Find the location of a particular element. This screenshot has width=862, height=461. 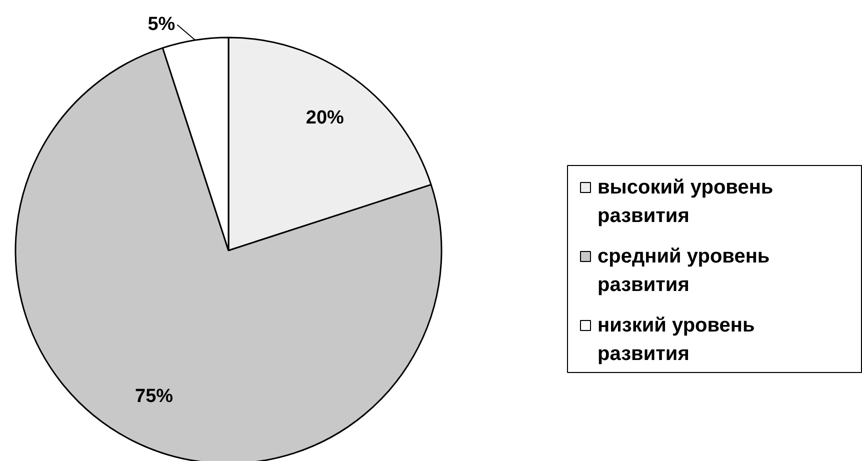

legend-label: высокий уровень развития is located at coordinates (686, 202).